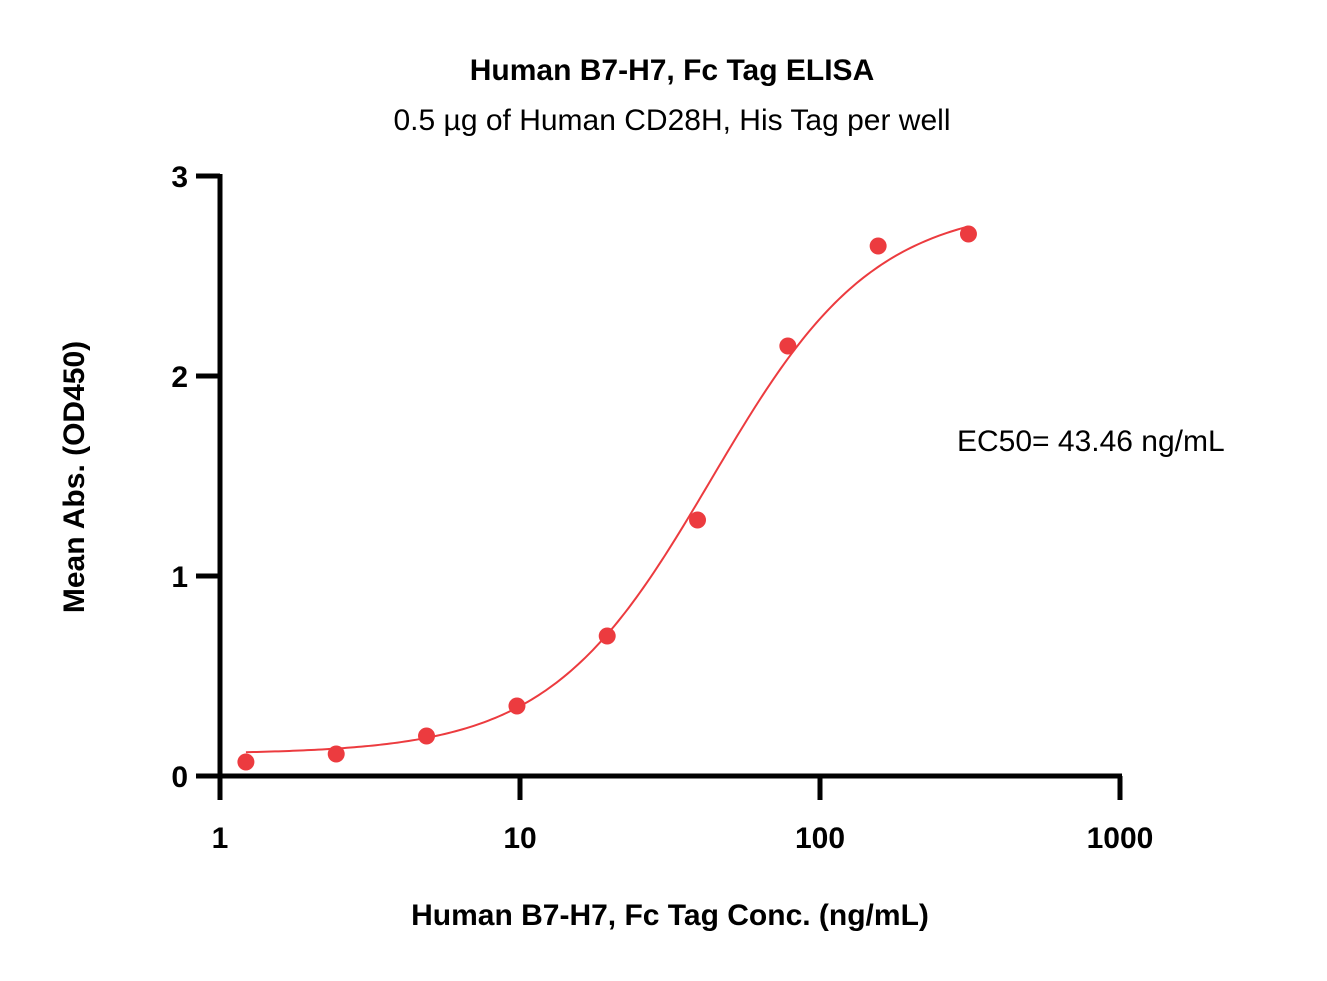  Describe the element at coordinates (672, 120) in the screenshot. I see `chart-subtitle: 0.5 µg of Human CD28H, His Tag per well` at that location.